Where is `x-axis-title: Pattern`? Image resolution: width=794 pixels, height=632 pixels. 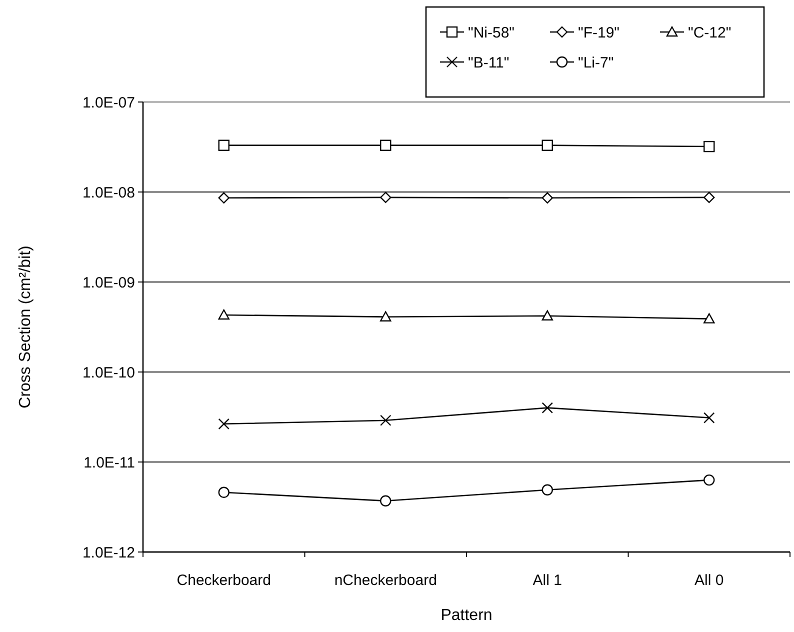 x-axis-title: Pattern is located at coordinates (466, 615).